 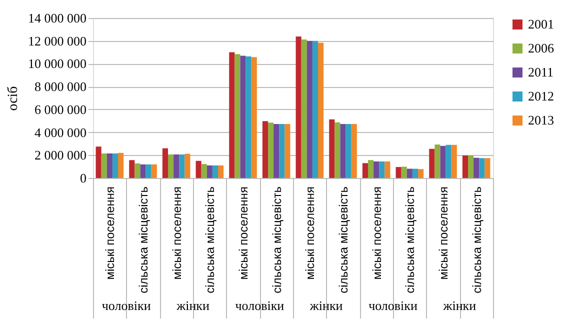 I want to click on y-axis-title: осіб, so click(x=13, y=98).